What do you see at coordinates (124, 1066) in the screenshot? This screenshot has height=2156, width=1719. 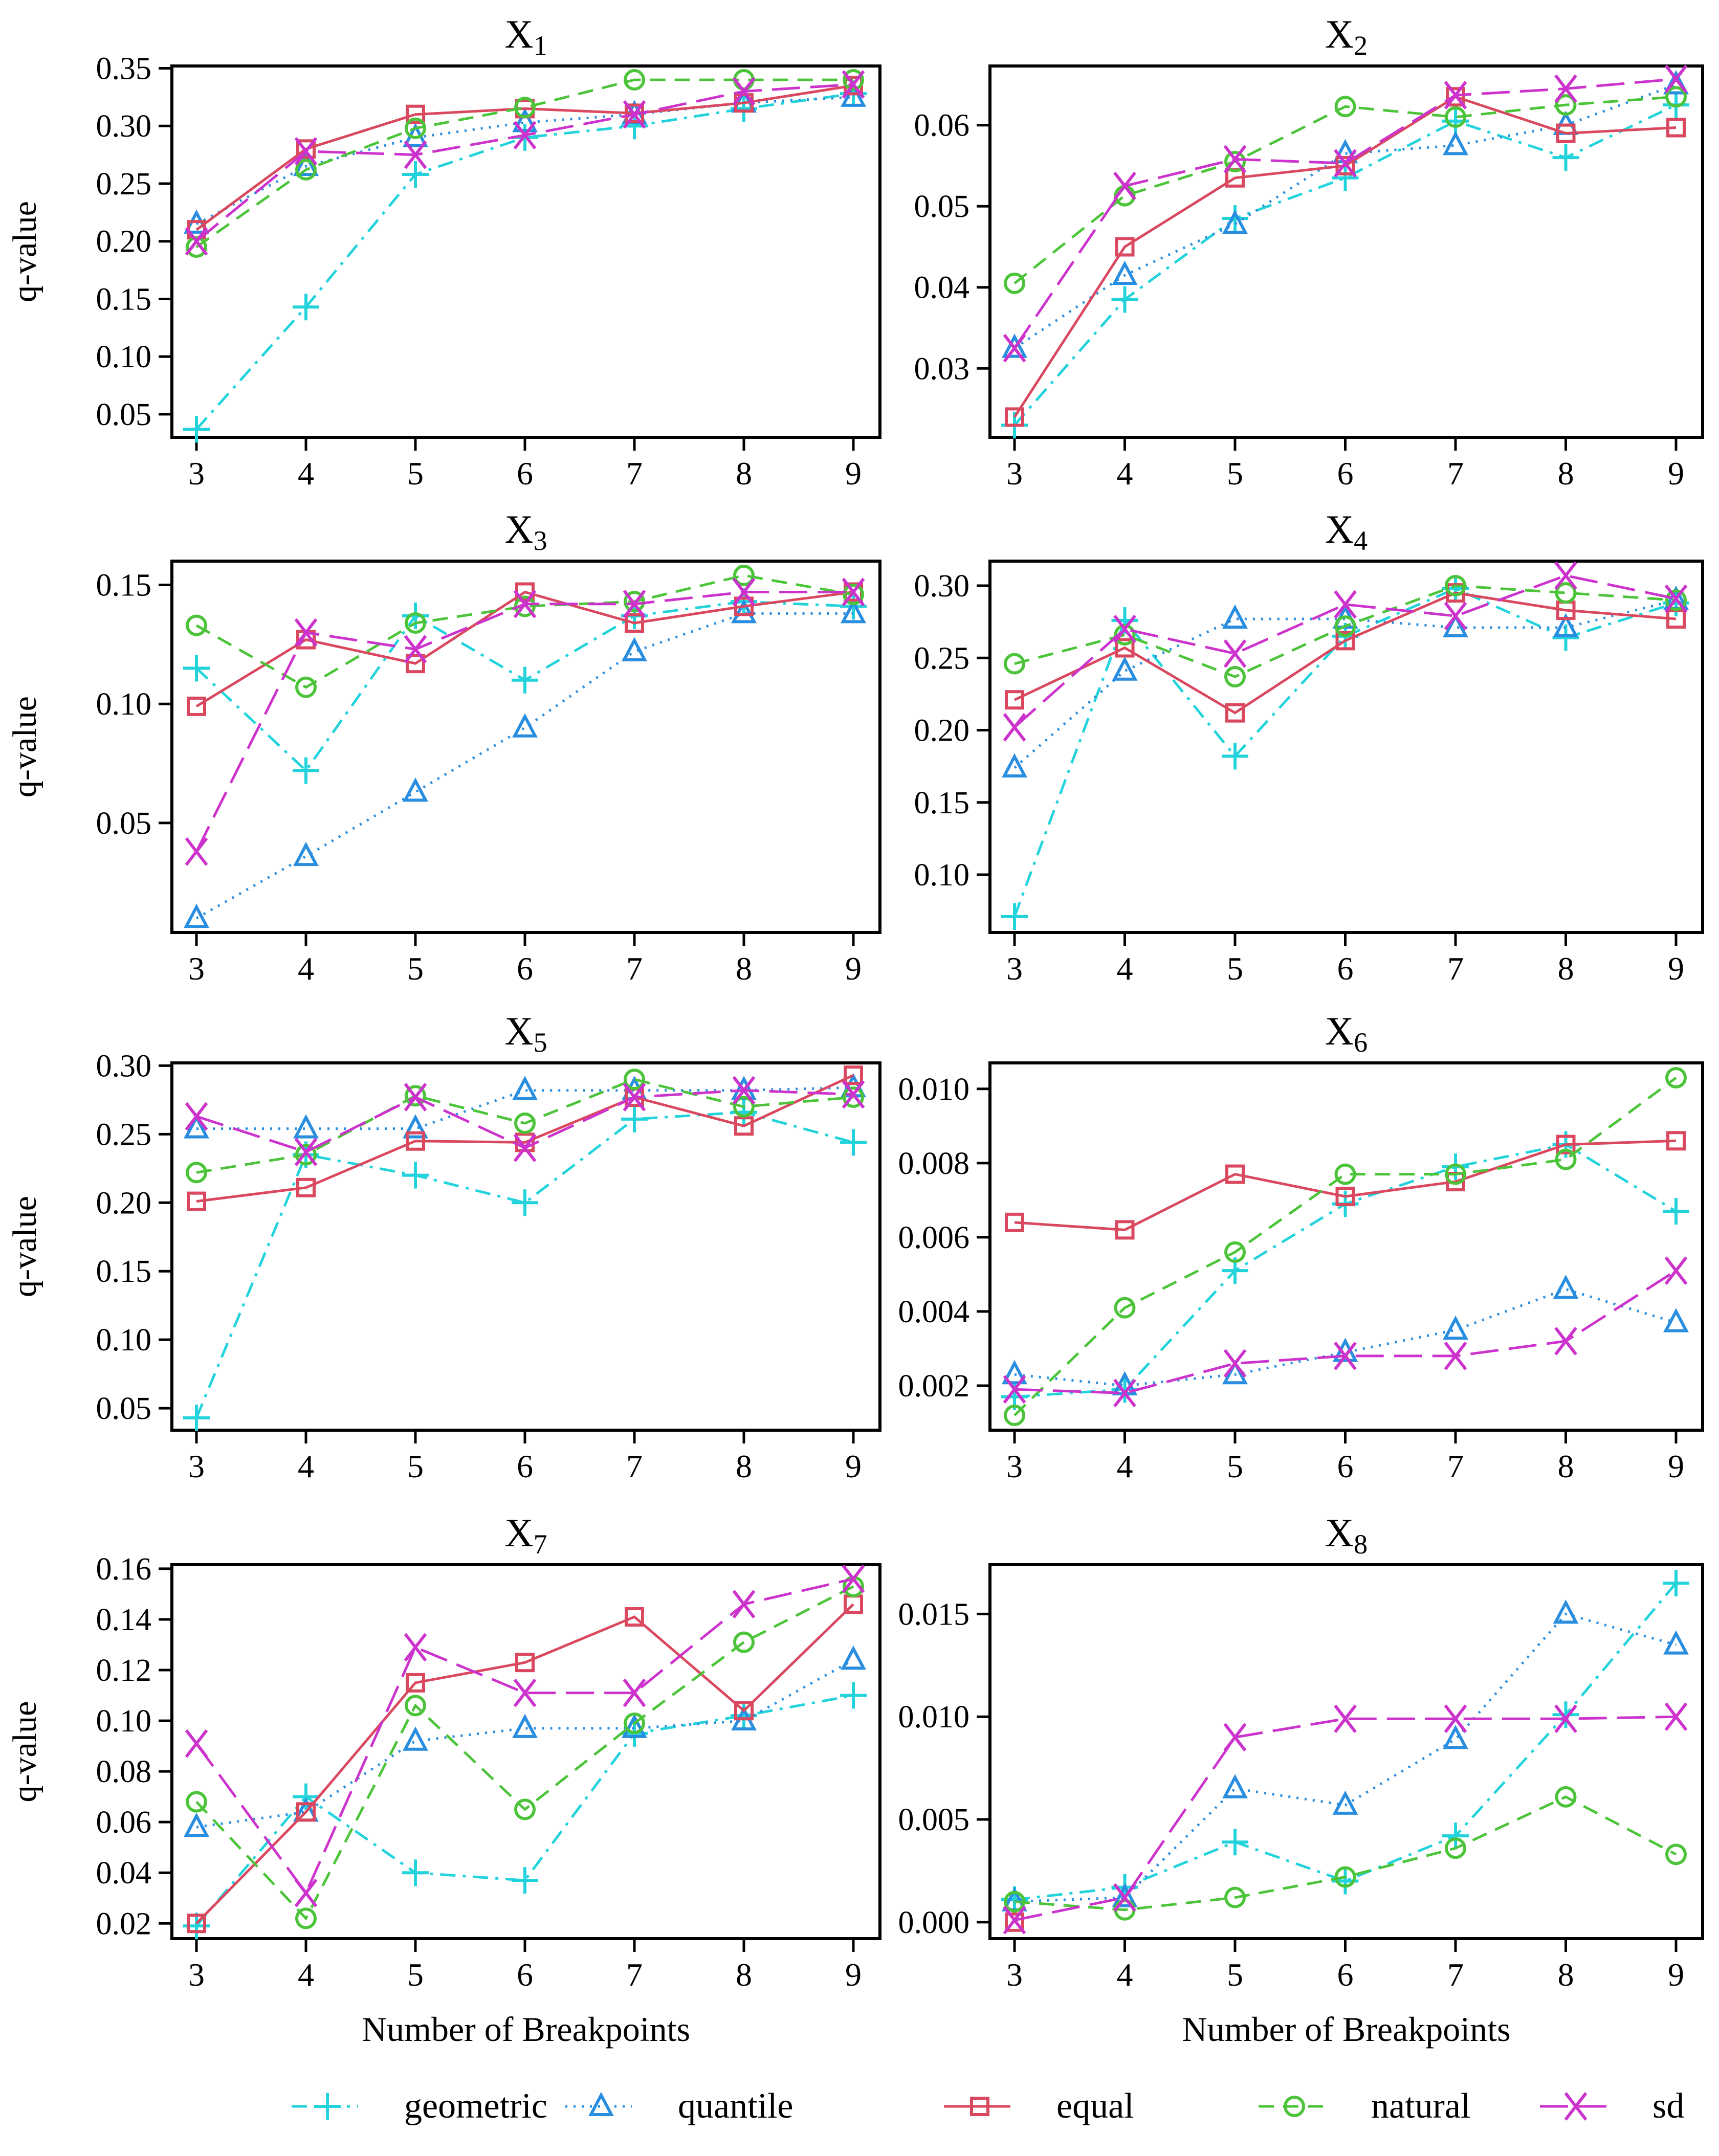 I see `y-tick-label: 0.30` at bounding box center [124, 1066].